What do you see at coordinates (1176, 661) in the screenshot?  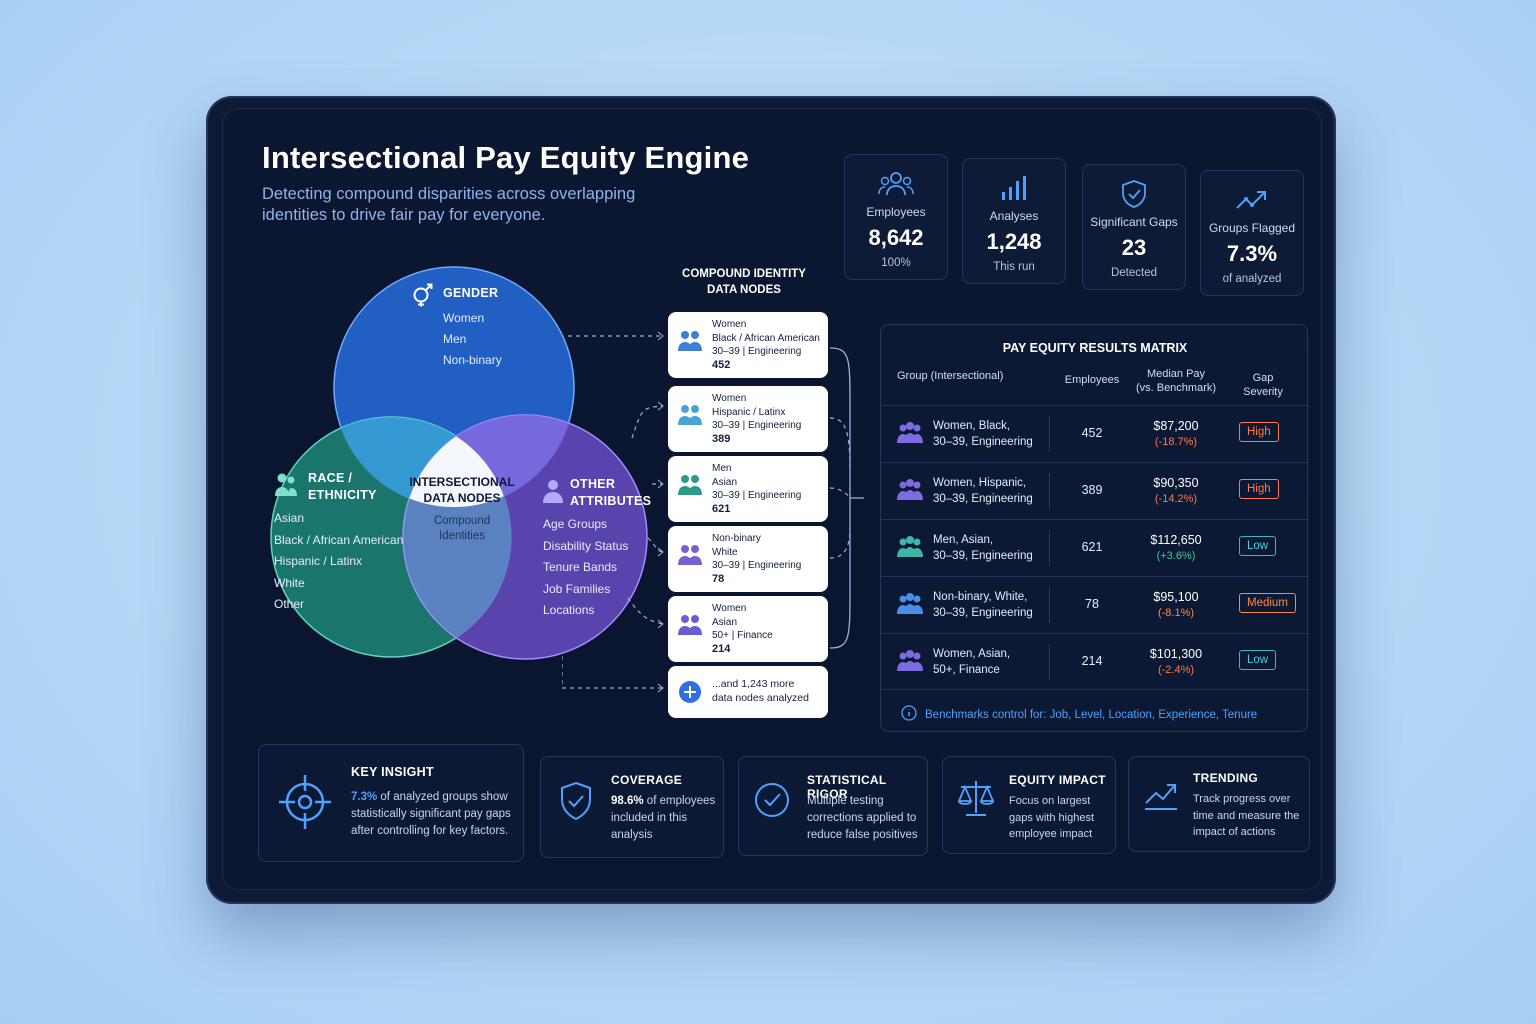 I see `median-pay-cell: $101,300 (-2.4%)` at bounding box center [1176, 661].